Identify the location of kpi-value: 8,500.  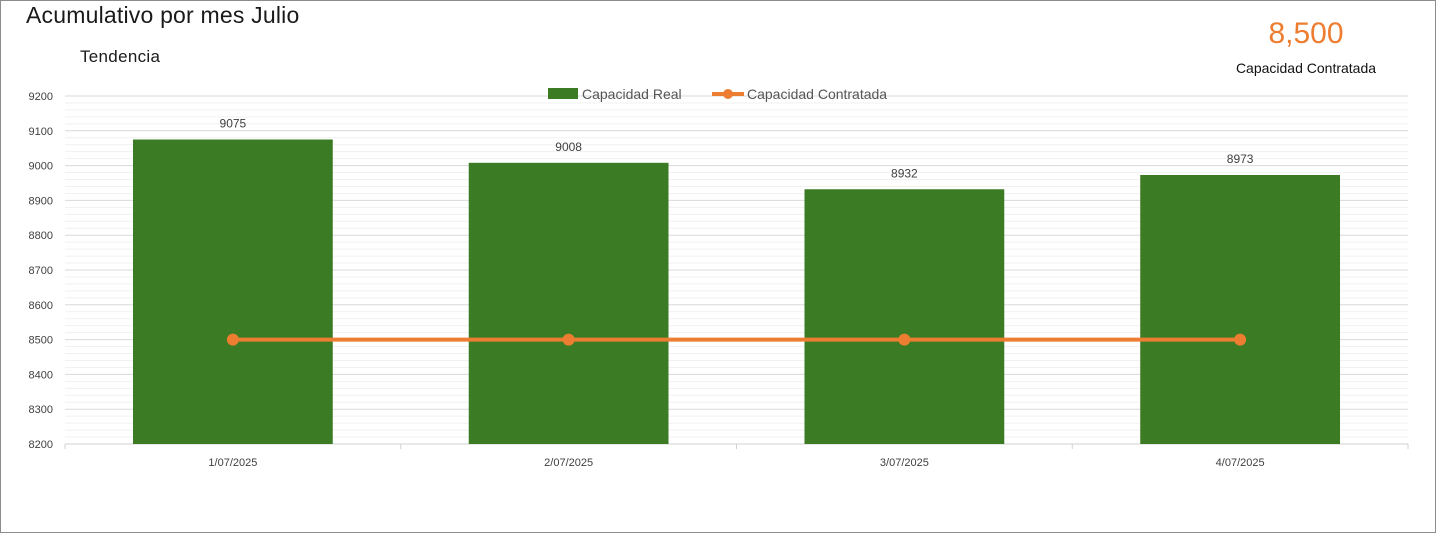
(1306, 33).